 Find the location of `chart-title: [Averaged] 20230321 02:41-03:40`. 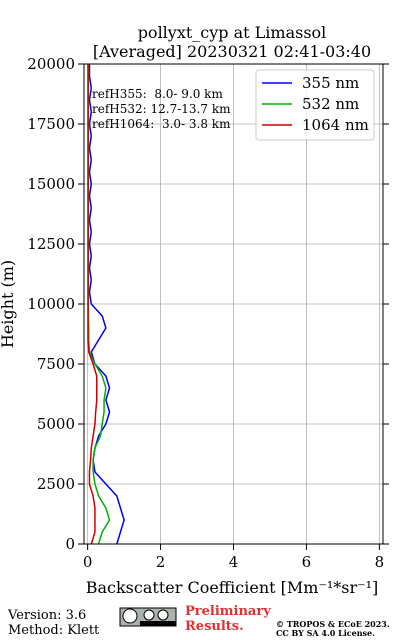

chart-title: [Averaged] 20230321 02:41-03:40 is located at coordinates (232, 51).